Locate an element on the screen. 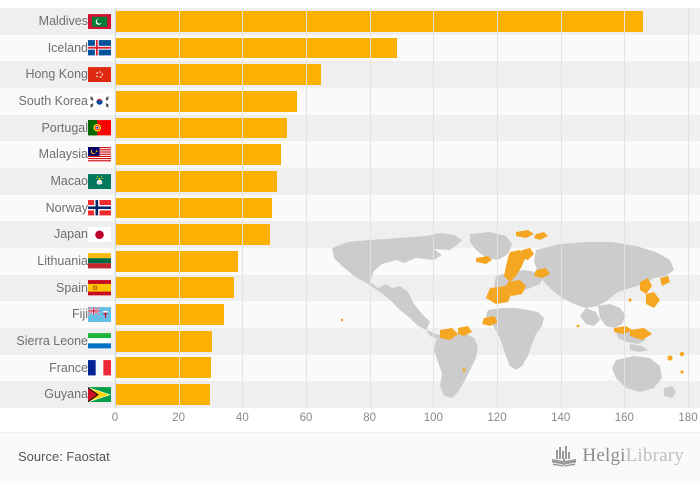  flag-icon-norway is located at coordinates (99, 208).